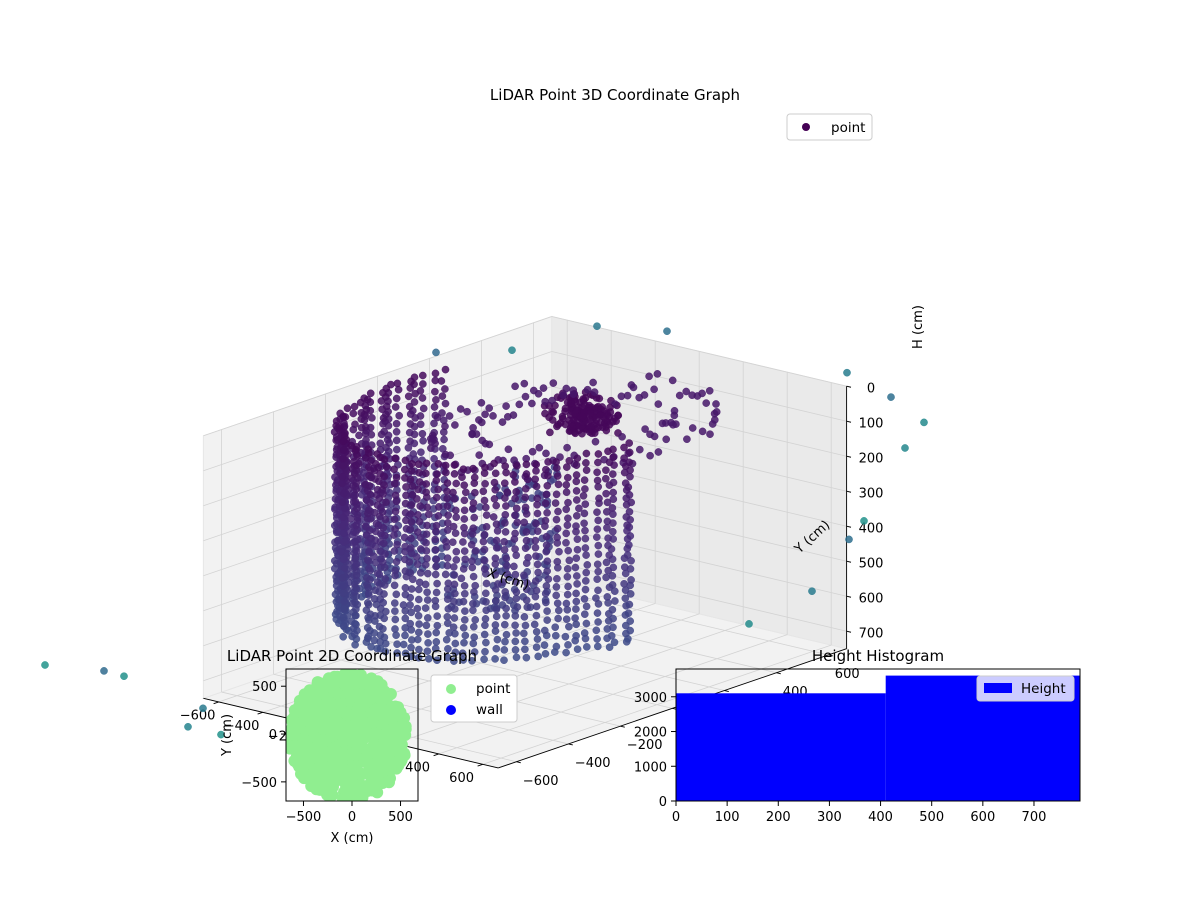 Image resolution: width=1200 pixels, height=900 pixels. I want to click on legend-label-point-3d: point, so click(848, 128).